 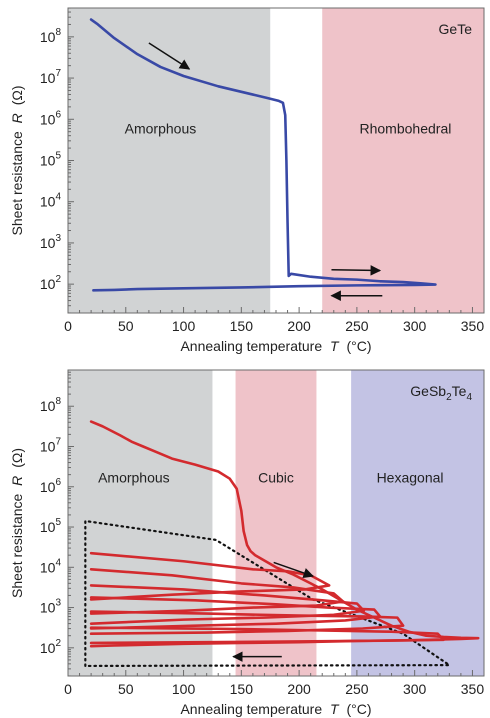 What do you see at coordinates (299, 326) in the screenshot?
I see `x-tick-label: 200` at bounding box center [299, 326].